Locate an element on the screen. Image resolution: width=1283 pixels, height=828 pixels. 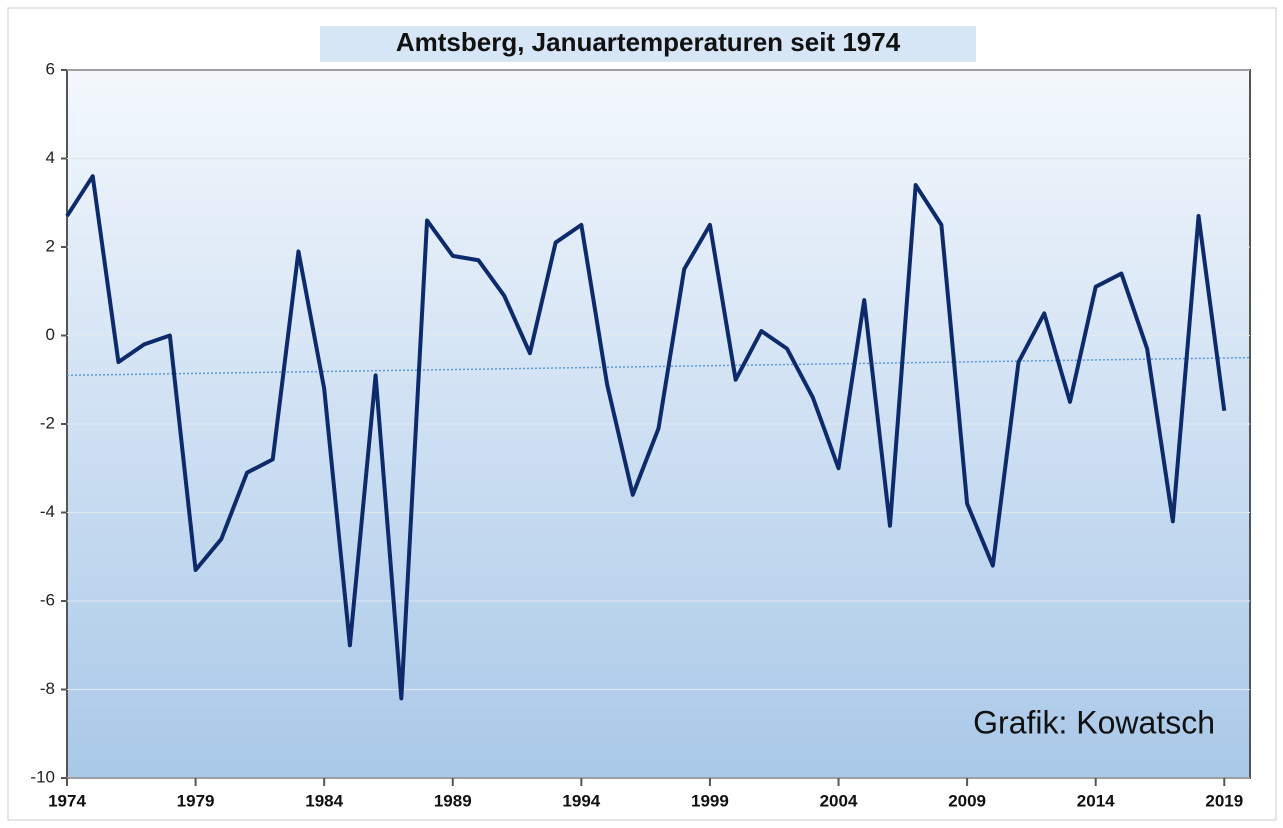
y-tick-label: -4 is located at coordinates (47, 511).